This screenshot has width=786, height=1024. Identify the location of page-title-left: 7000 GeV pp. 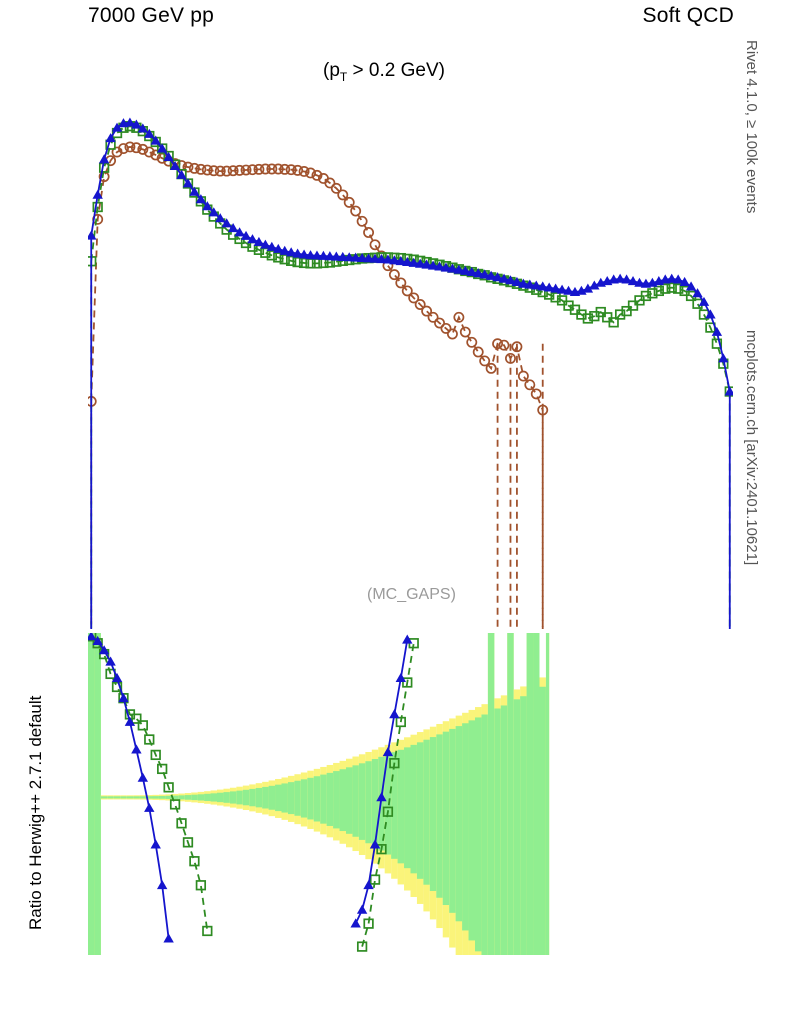
(151, 15).